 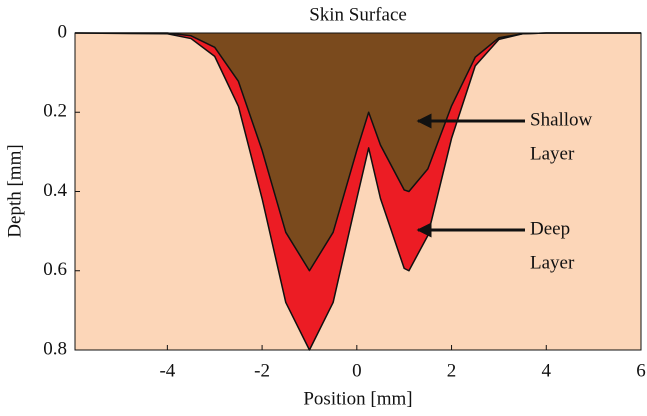 I want to click on x-tick-label: 2, so click(x=452, y=370).